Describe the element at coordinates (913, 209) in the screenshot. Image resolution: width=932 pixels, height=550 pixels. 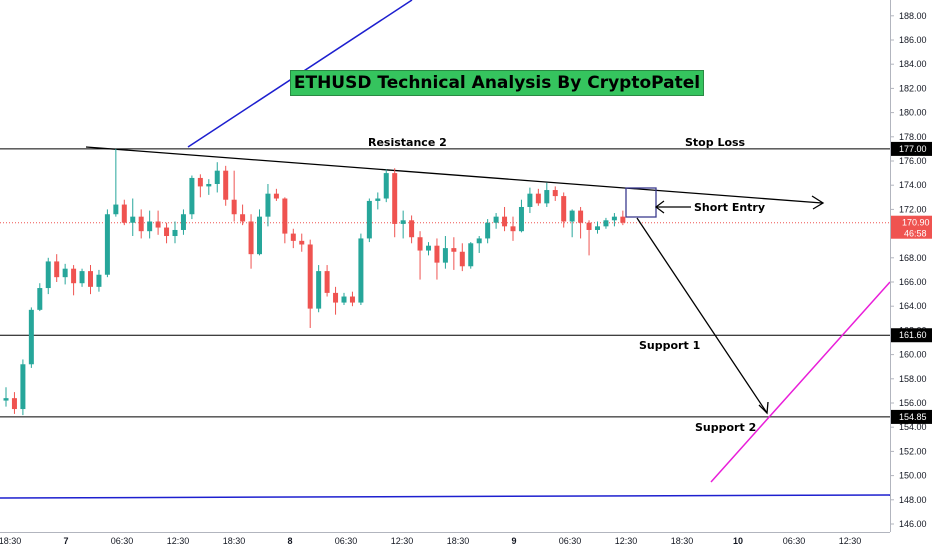
I see `price-tick-label: 172.00` at that location.